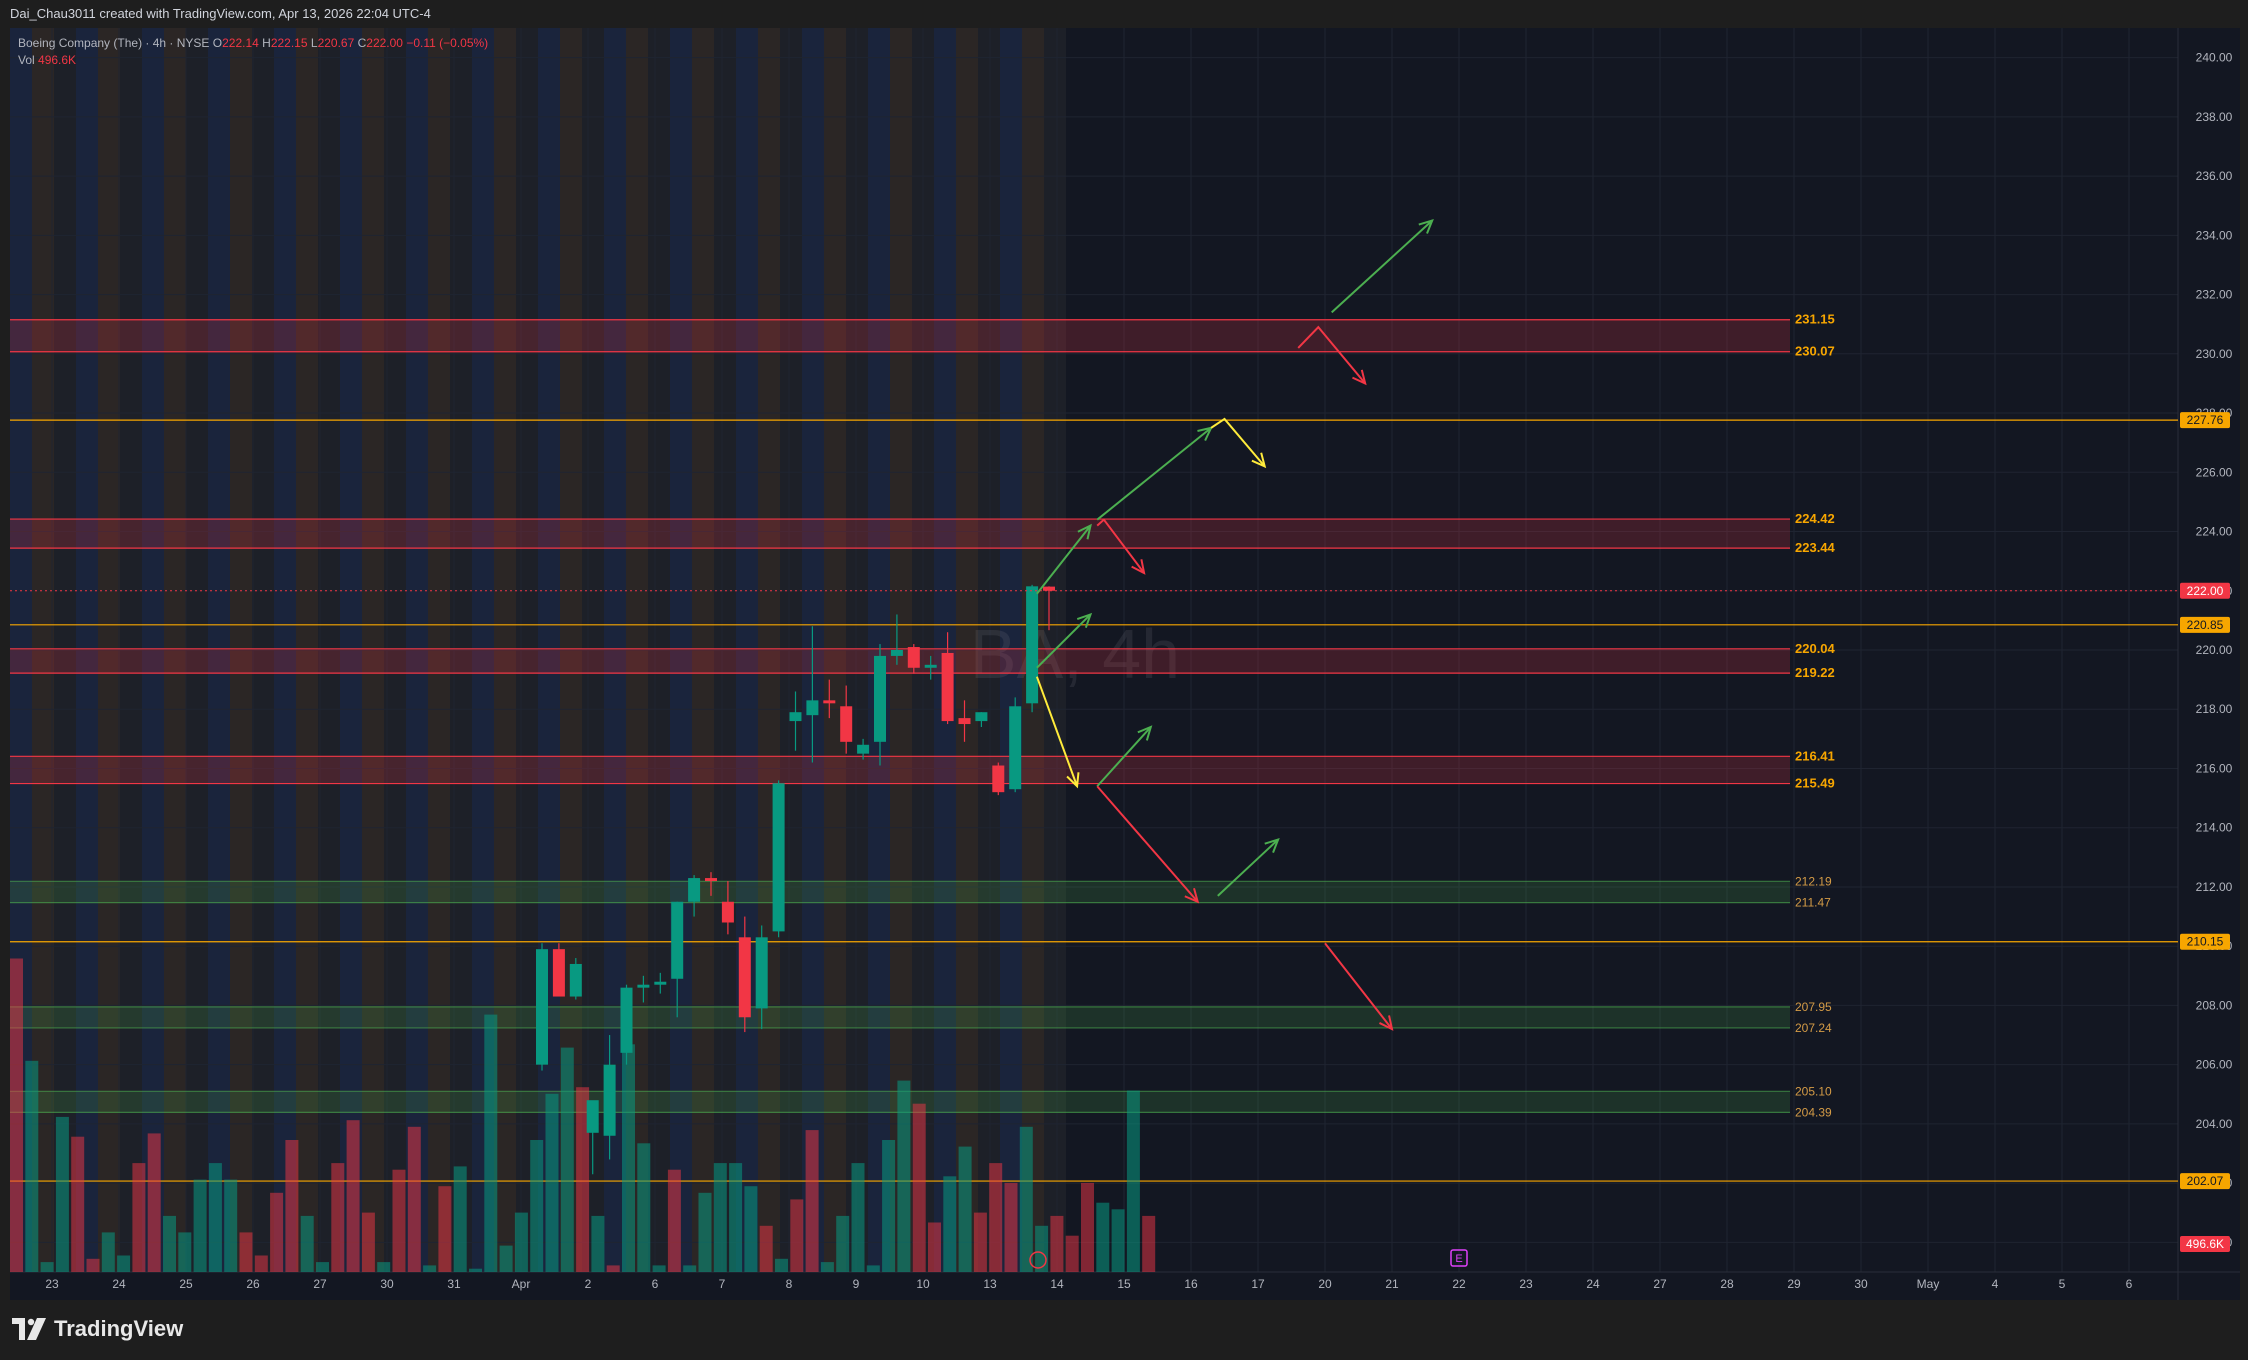 This screenshot has height=1360, width=2248. I want to click on tradingview-logo: TradingView, so click(97, 1329).